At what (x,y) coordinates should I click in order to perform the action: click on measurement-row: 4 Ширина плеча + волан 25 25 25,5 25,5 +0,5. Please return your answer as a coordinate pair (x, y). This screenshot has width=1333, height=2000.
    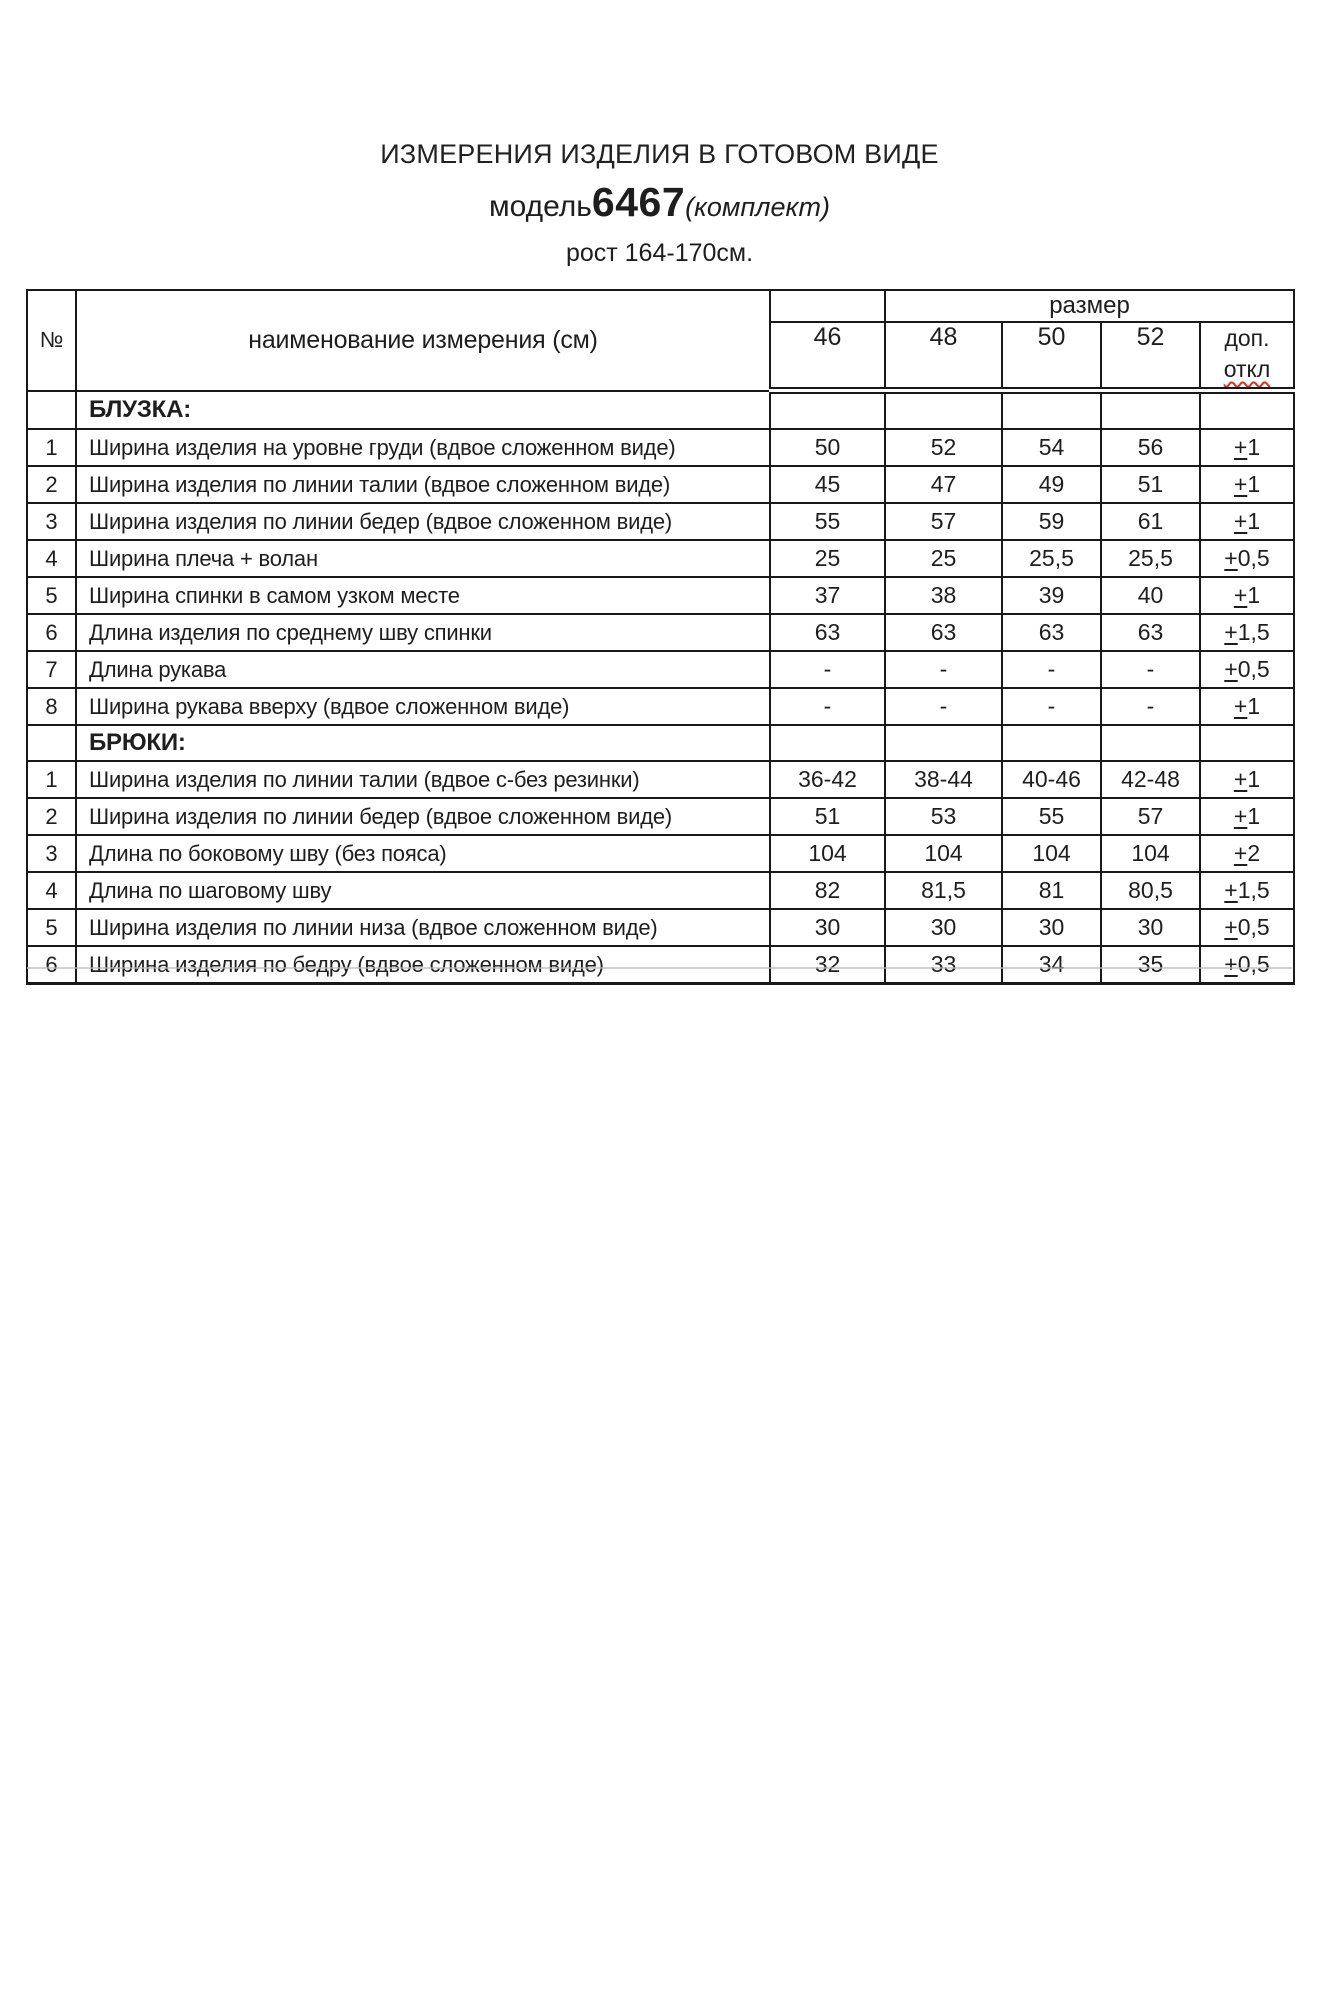
    Looking at the image, I should click on (660, 558).